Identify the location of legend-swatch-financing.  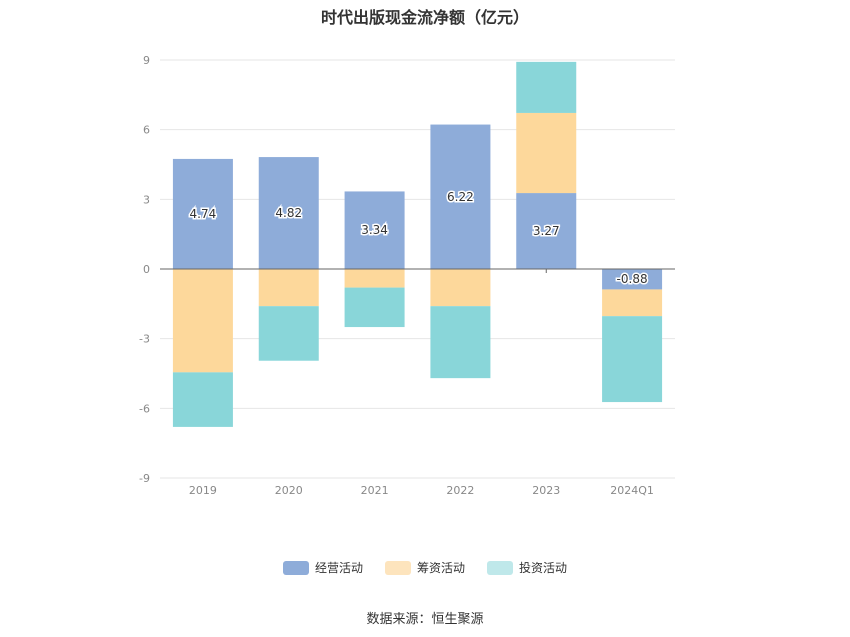
(397, 567).